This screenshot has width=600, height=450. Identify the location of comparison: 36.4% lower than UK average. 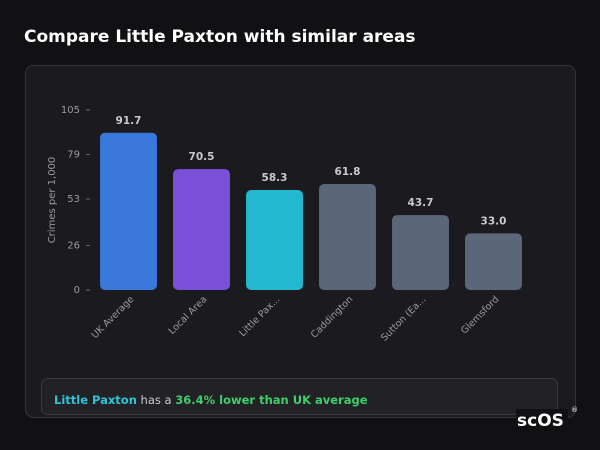
(271, 400).